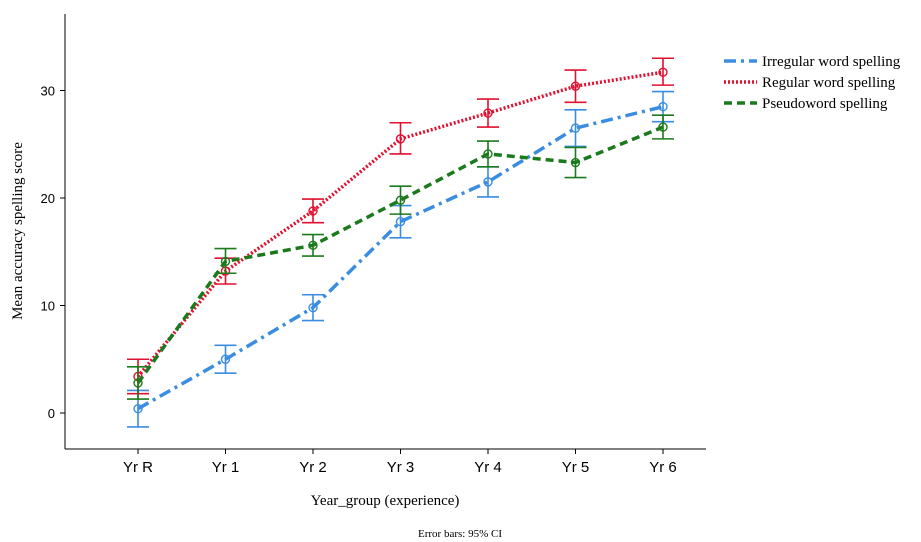 The image size is (921, 542). Describe the element at coordinates (829, 83) in the screenshot. I see `legend-label: Regular word spelling` at that location.